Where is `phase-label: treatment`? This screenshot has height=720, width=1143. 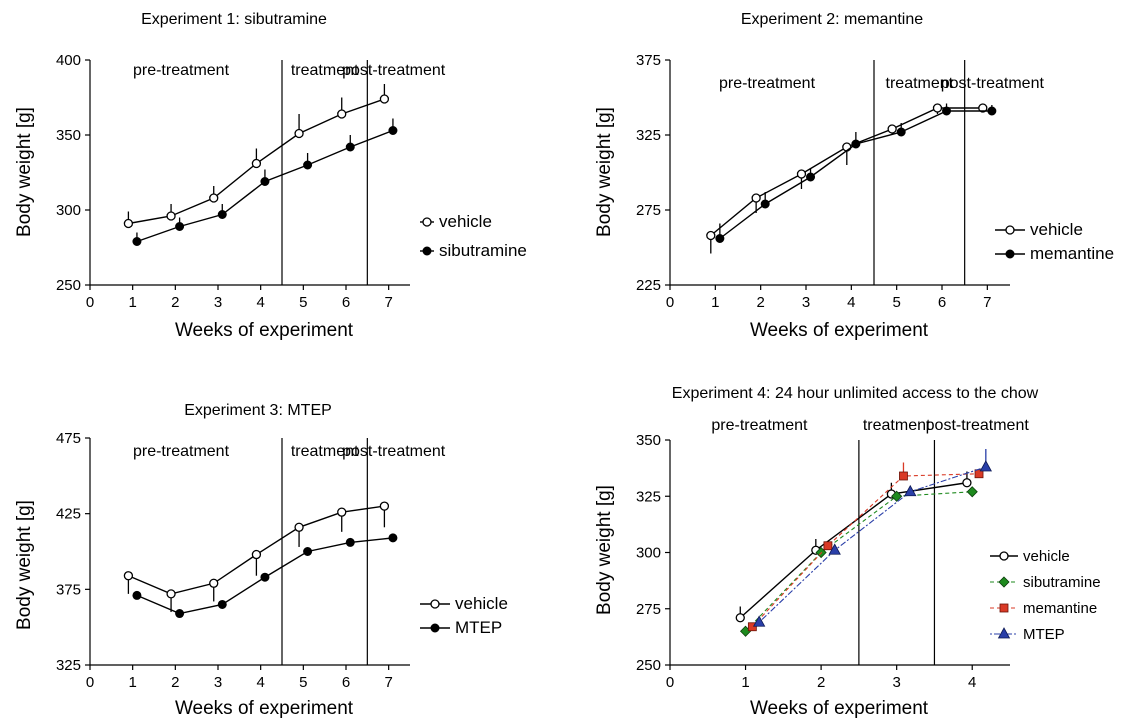
phase-label: treatment is located at coordinates (920, 83).